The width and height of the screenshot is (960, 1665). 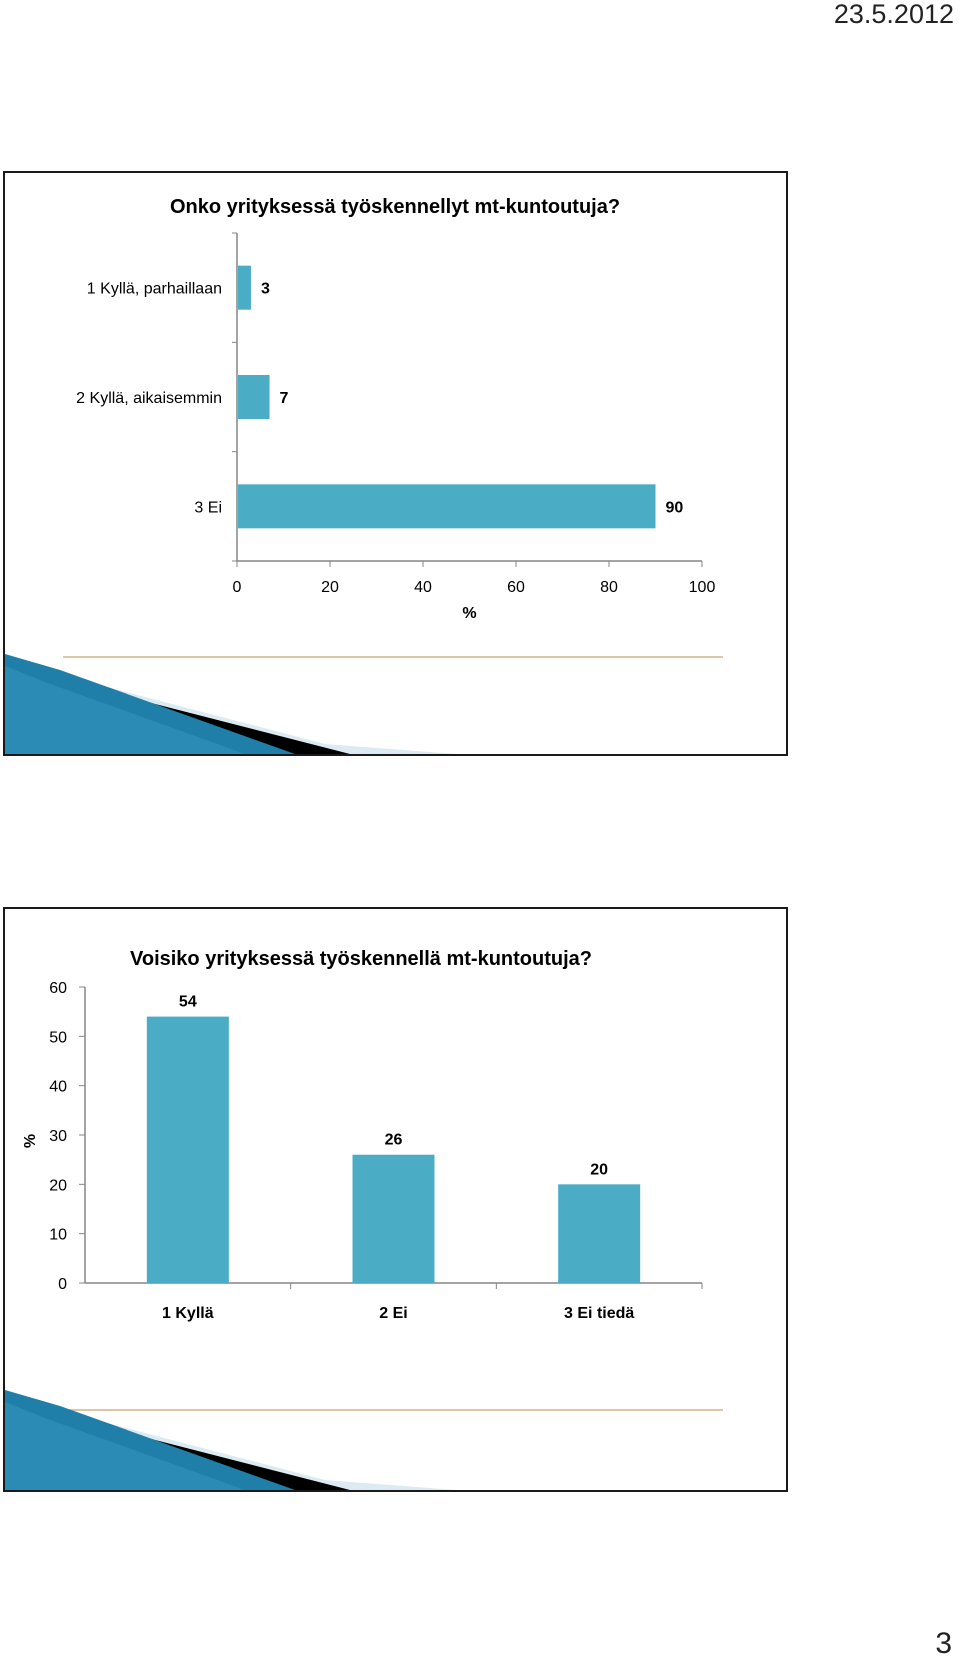 What do you see at coordinates (330, 587) in the screenshot?
I see `x-tick-label: 20` at bounding box center [330, 587].